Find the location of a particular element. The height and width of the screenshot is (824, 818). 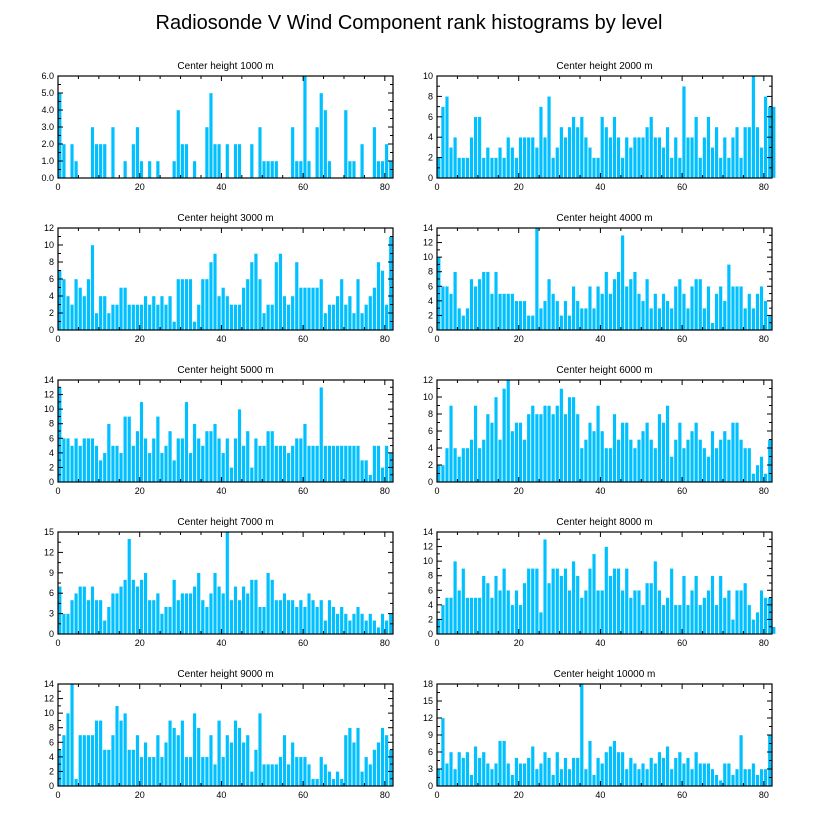

panel-title: Center height 4000 m is located at coordinates (604, 218).